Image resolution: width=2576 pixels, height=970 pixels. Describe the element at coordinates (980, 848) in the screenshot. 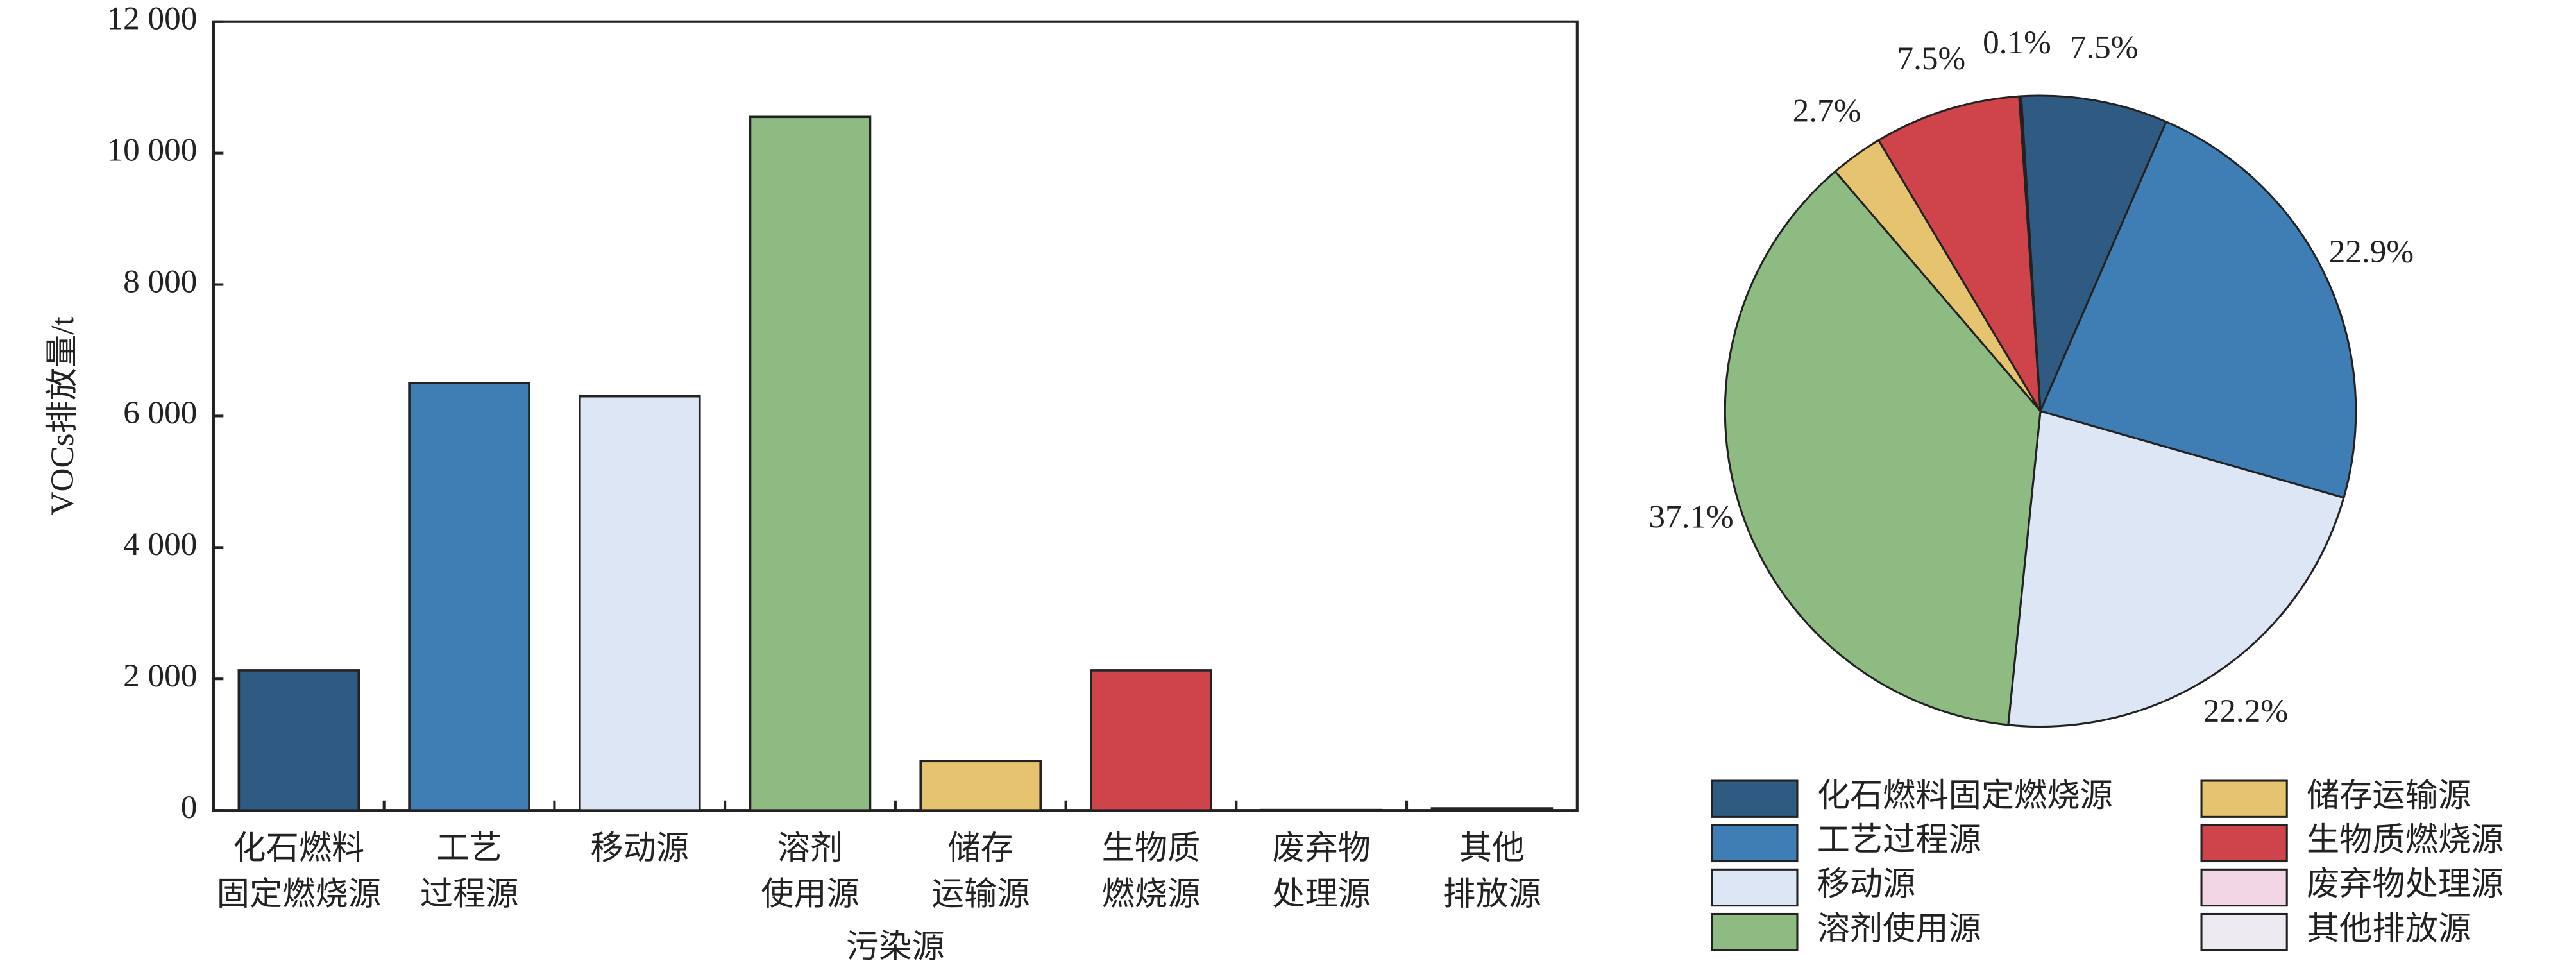

I see `x-tick-label: 储存` at that location.